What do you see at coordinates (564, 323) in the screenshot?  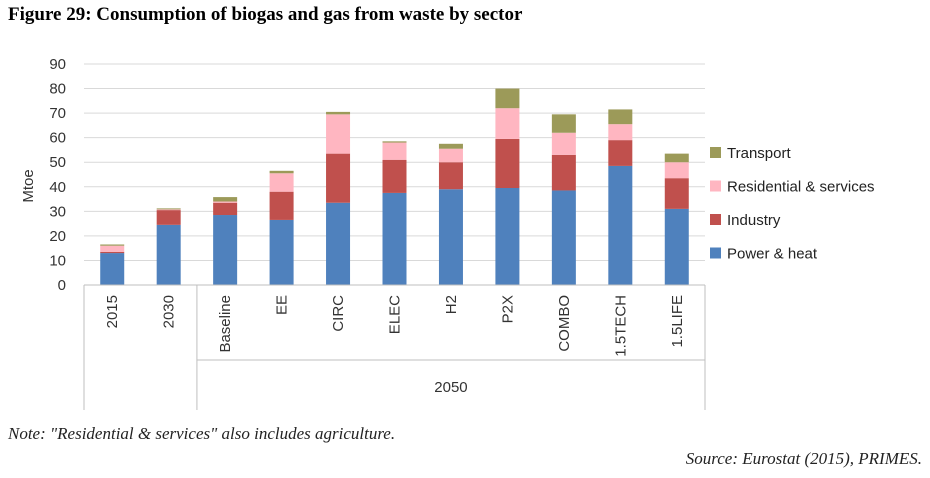 I see `x-tick-label: COMBO` at bounding box center [564, 323].